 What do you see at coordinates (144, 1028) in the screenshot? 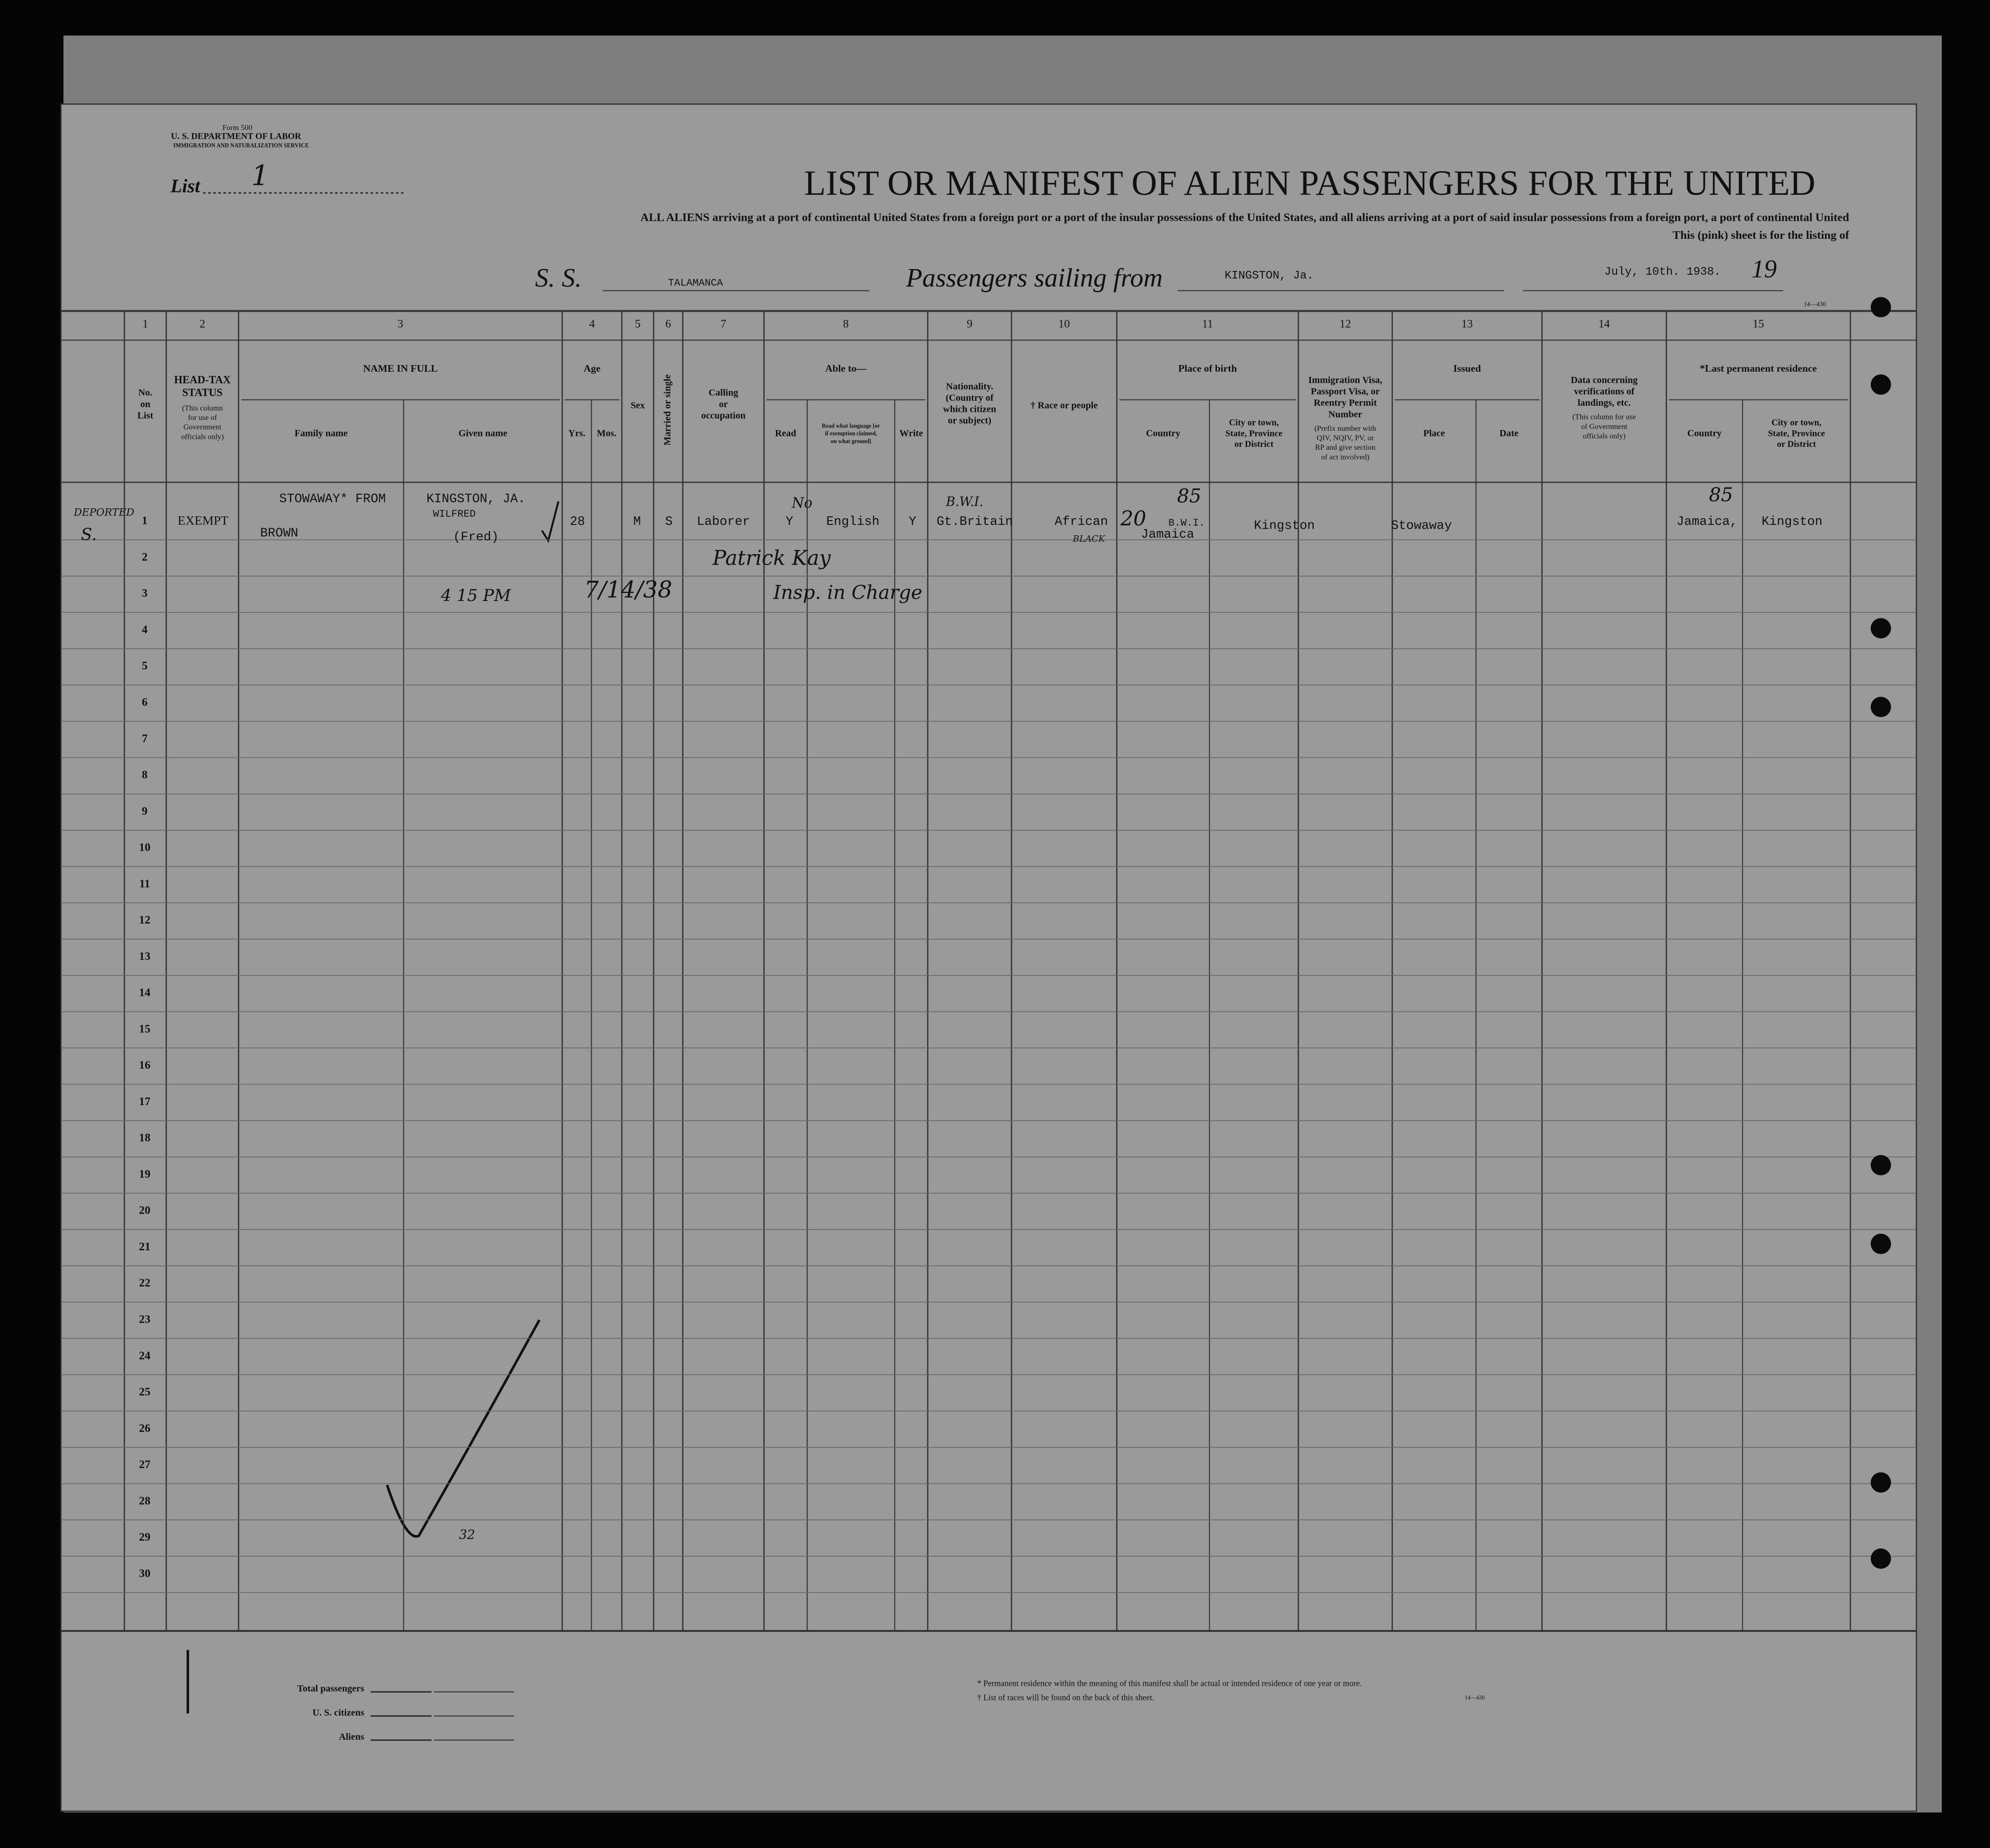
I see `row-number: 15` at bounding box center [144, 1028].